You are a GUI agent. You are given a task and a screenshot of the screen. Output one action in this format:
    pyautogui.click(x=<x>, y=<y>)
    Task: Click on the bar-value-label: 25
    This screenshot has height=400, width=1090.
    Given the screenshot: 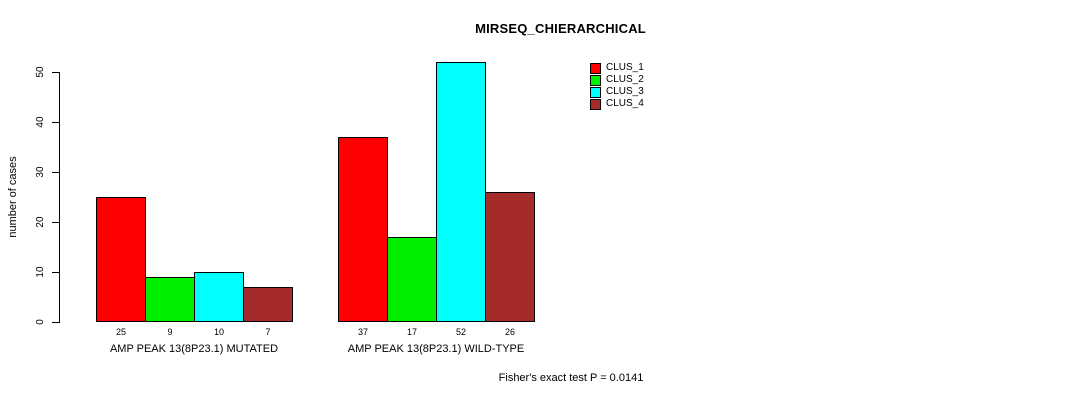 What is the action you would take?
    pyautogui.click(x=120, y=332)
    